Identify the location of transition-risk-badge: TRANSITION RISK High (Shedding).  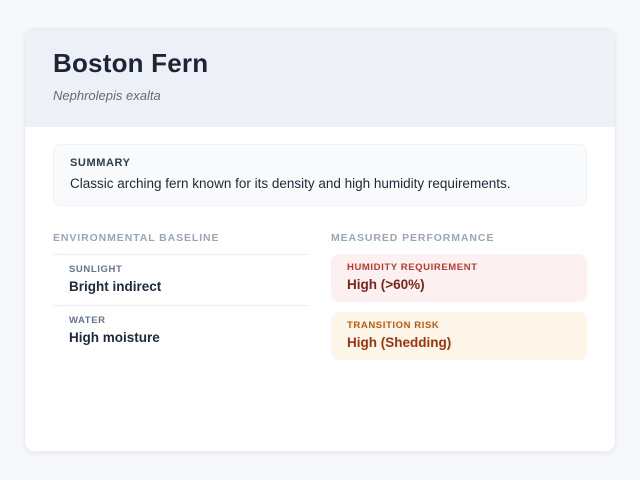
(459, 336).